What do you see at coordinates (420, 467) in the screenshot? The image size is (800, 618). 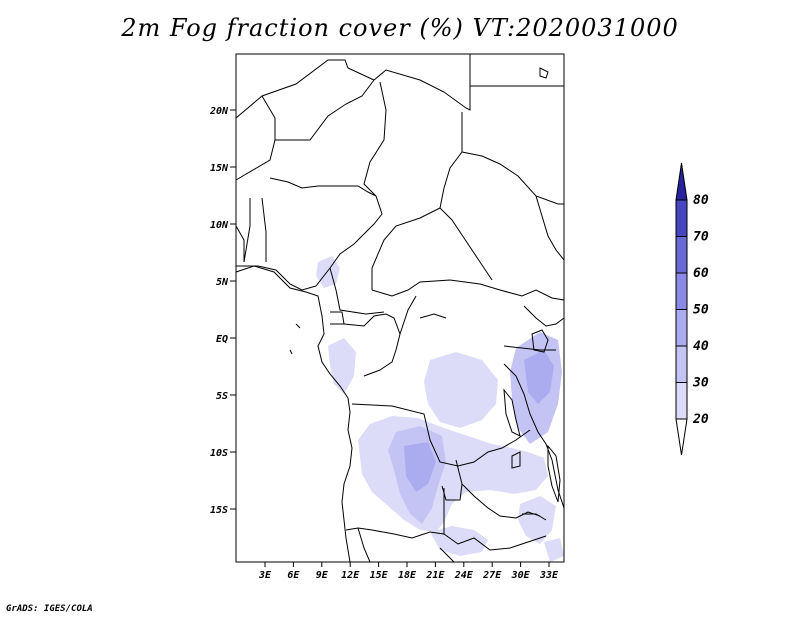 I see `fog-patch-angola-inner` at bounding box center [420, 467].